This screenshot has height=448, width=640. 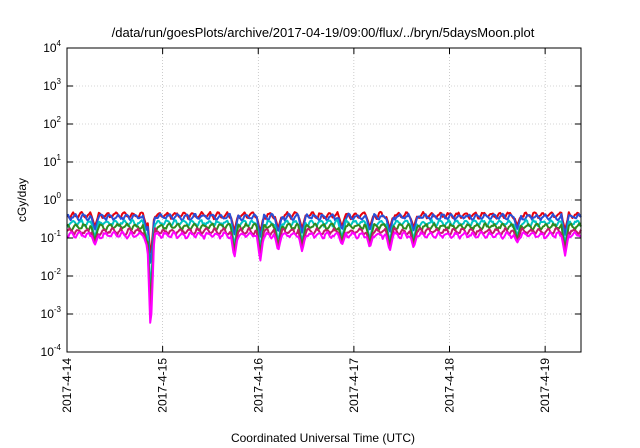 What do you see at coordinates (67, 385) in the screenshot?
I see `x-tick-label: 2017-4-14` at bounding box center [67, 385].